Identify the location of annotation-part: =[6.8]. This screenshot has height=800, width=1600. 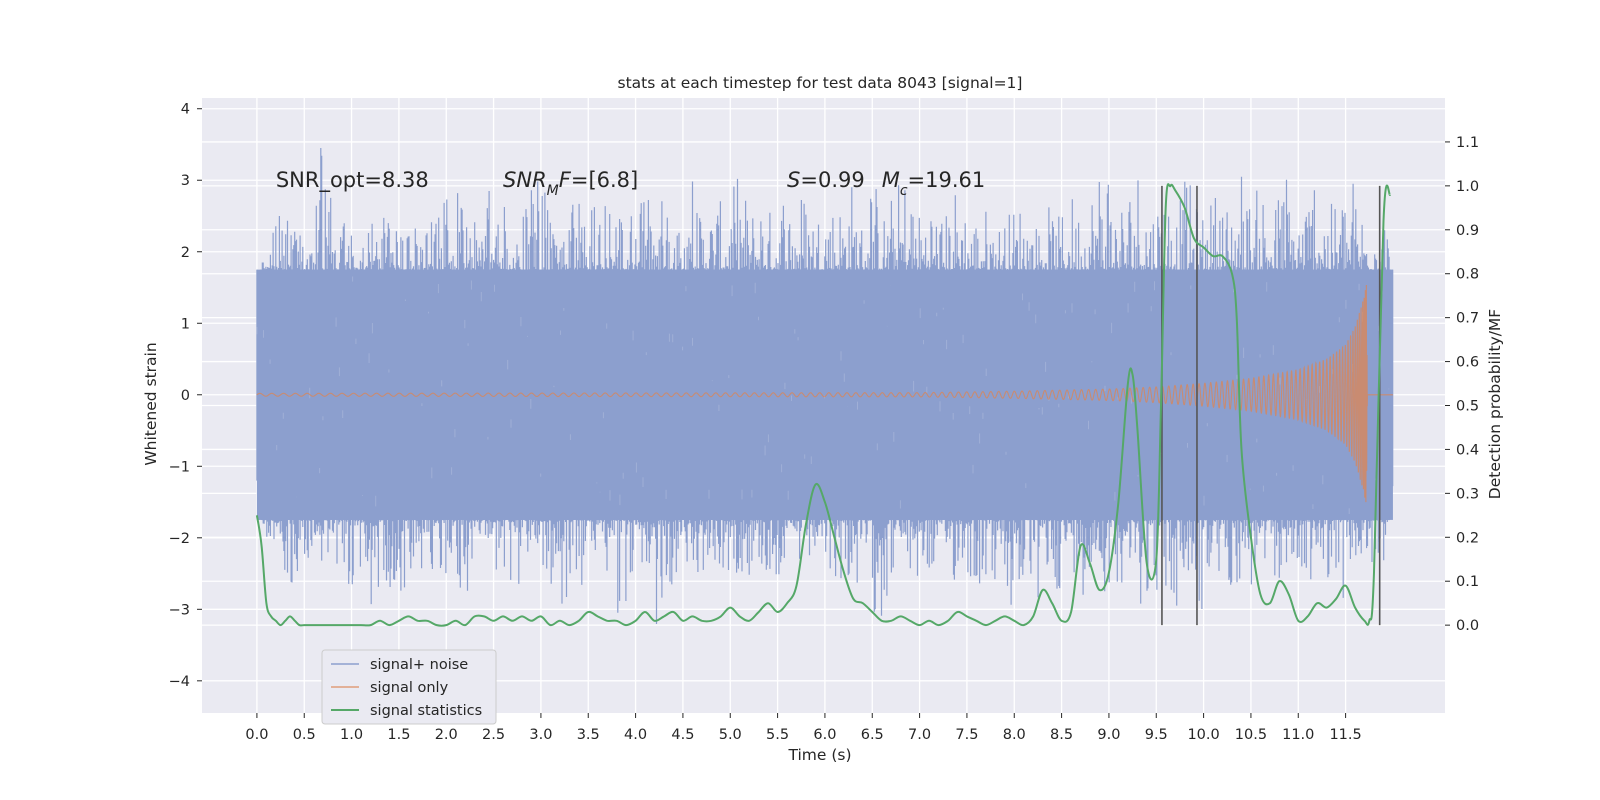
(604, 180).